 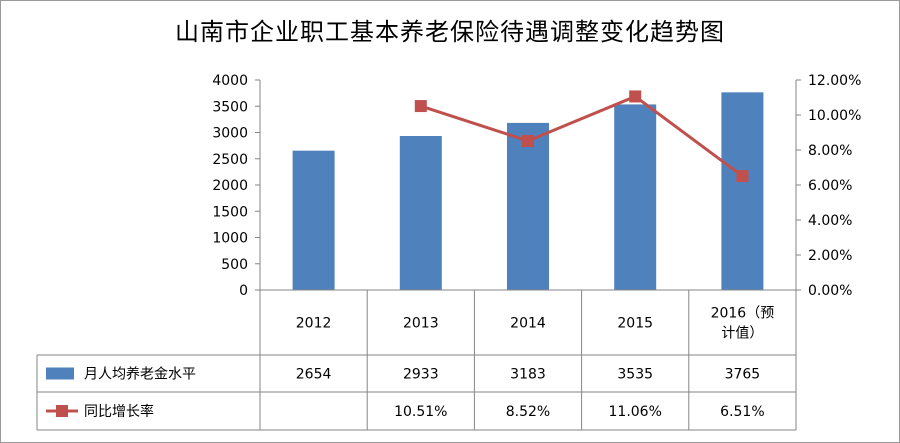 I want to click on left-tick-label: 500, so click(x=234, y=265).